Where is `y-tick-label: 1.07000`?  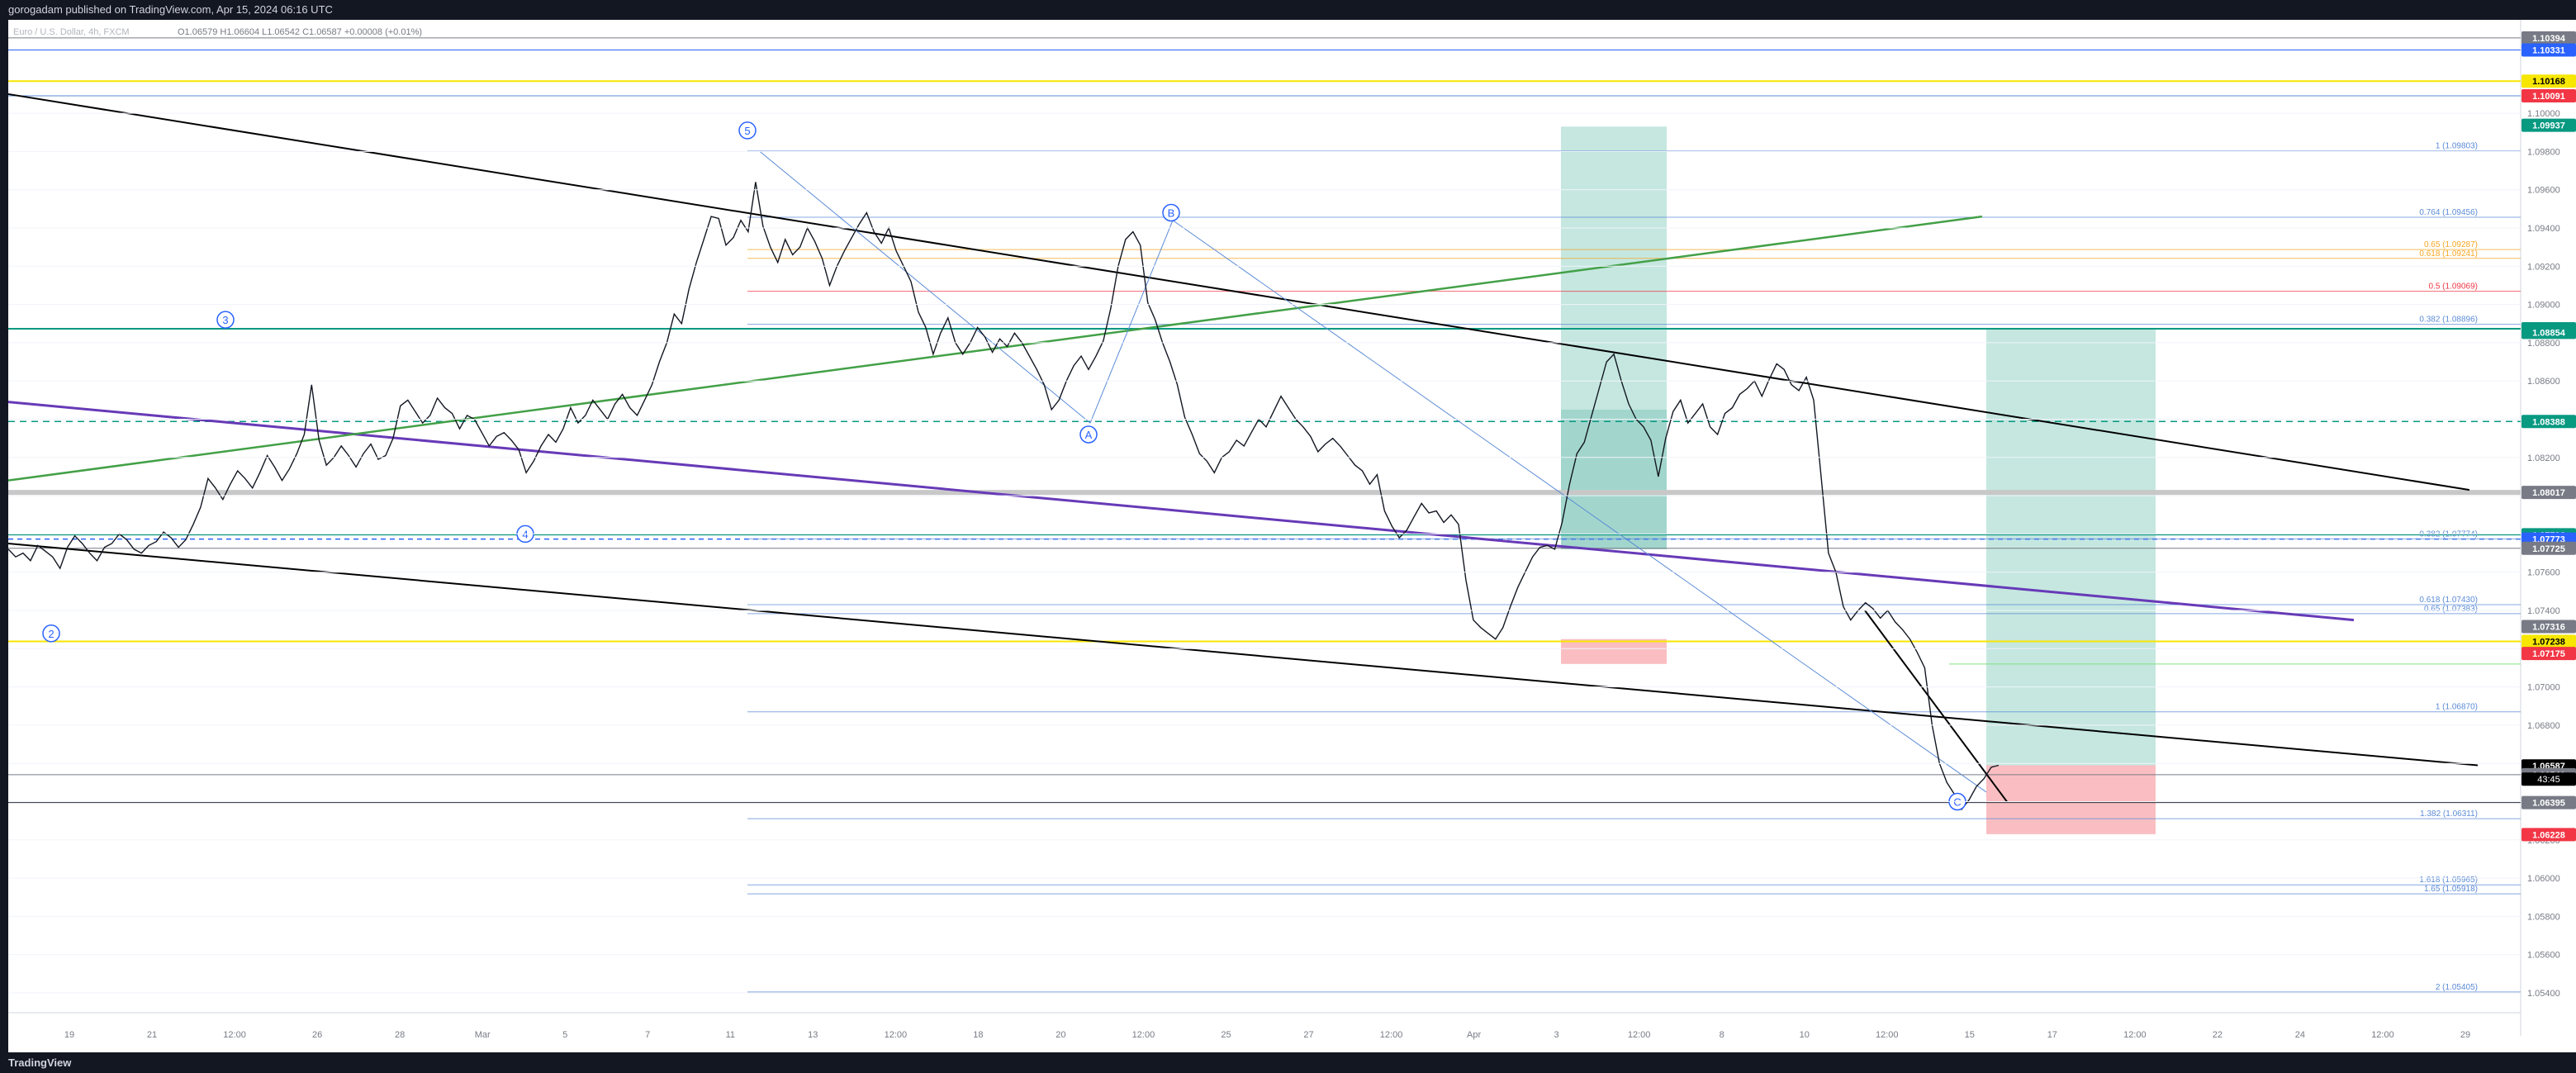 y-tick-label: 1.07000 is located at coordinates (2543, 688).